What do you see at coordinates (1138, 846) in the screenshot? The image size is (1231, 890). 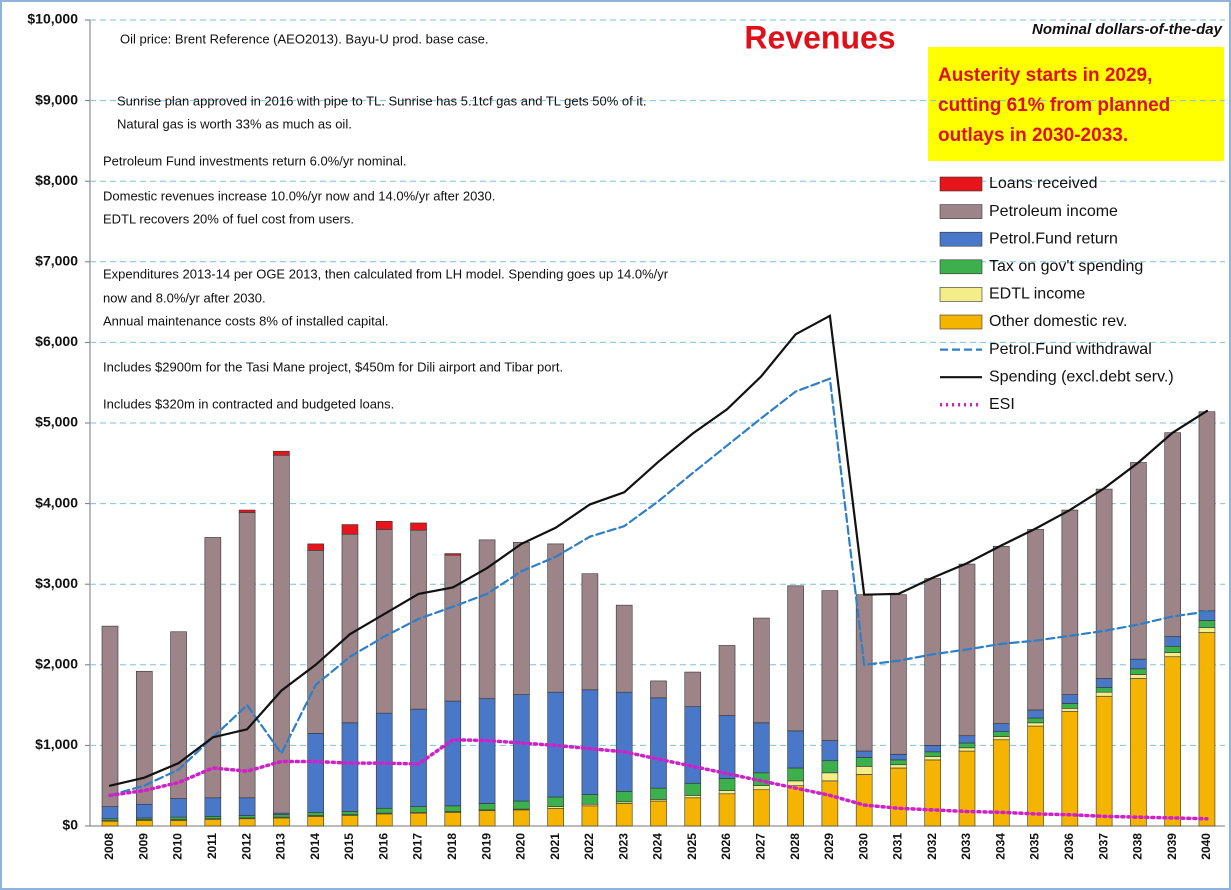 I see `x-tick-label: 2038` at bounding box center [1138, 846].